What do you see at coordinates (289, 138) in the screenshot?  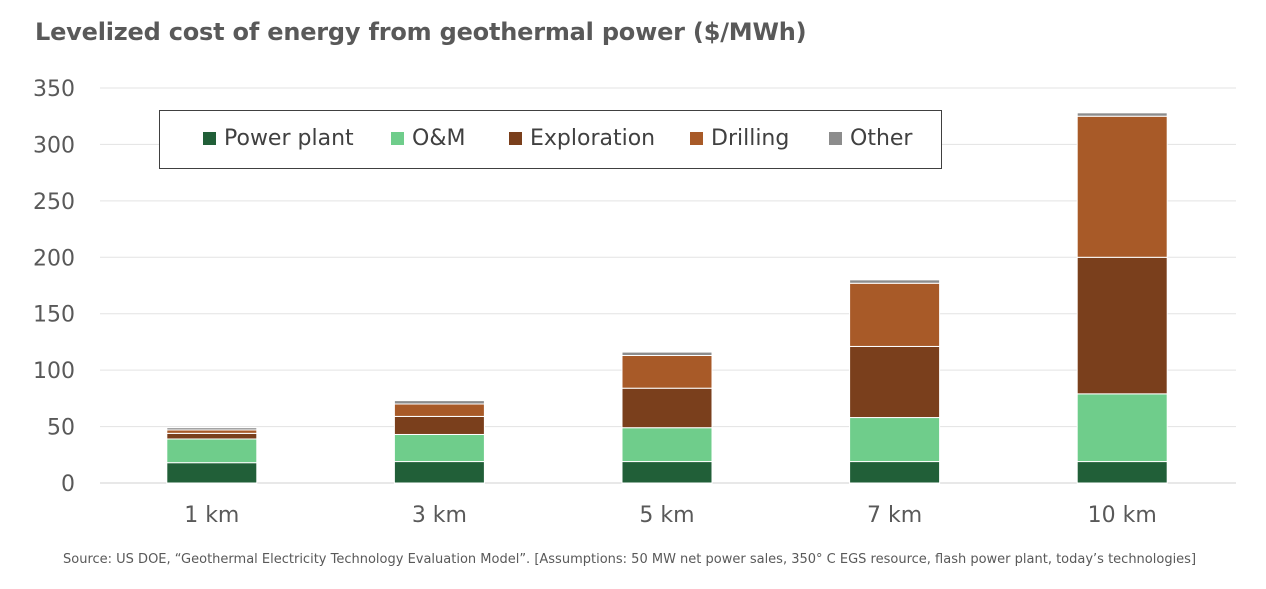 I see `legend-label: Power plant` at bounding box center [289, 138].